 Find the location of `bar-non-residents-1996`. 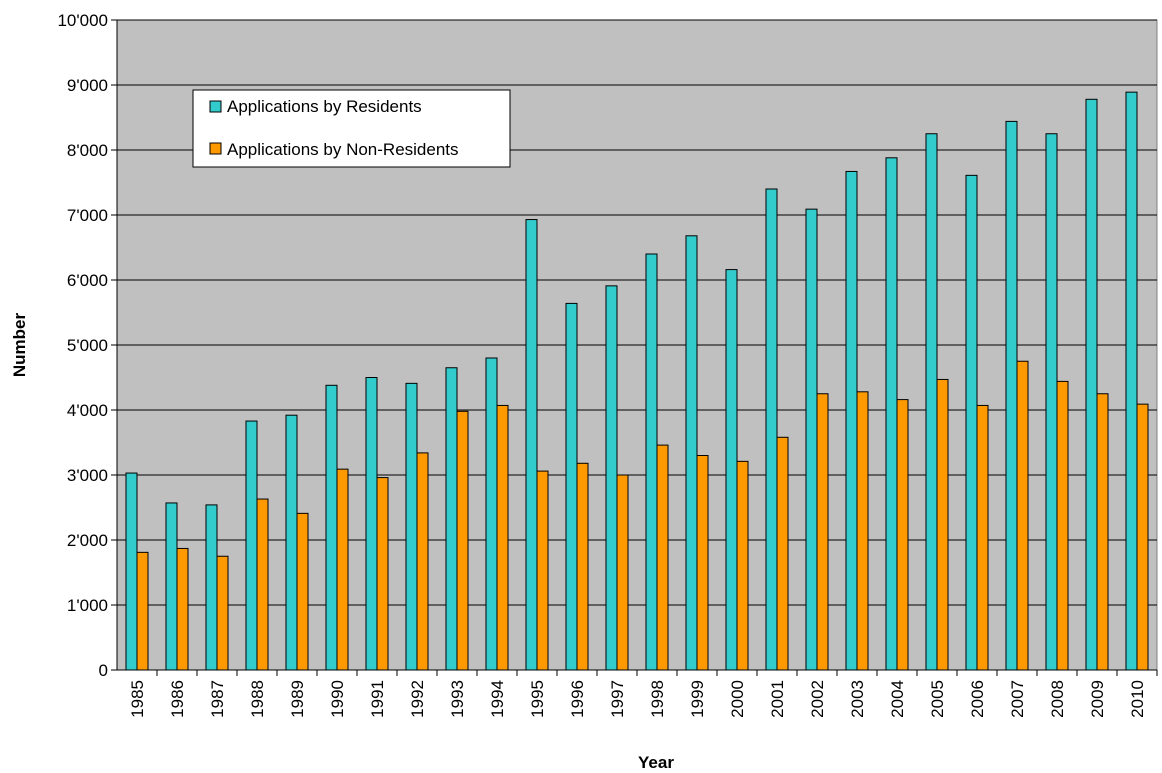

bar-non-residents-1996 is located at coordinates (582, 566).